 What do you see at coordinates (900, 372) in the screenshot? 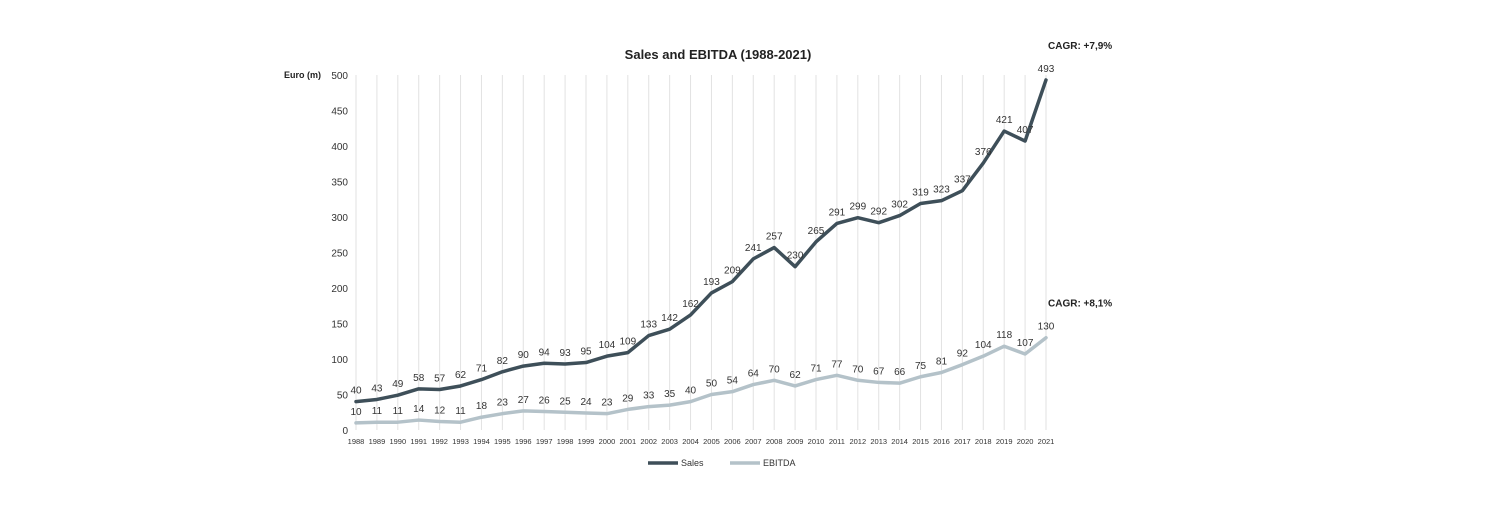
I see `data-label-ebitda-2014: 66` at bounding box center [900, 372].